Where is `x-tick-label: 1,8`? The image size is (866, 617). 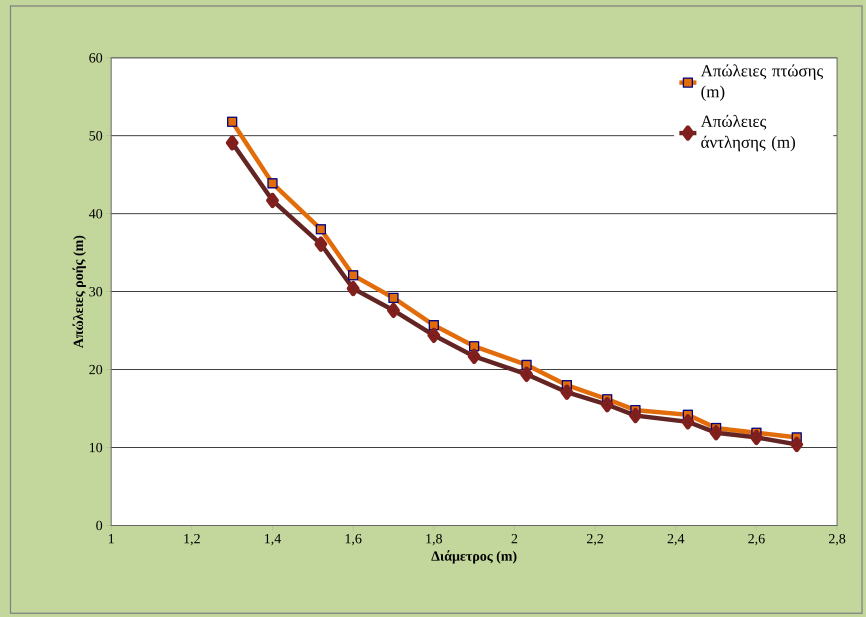
x-tick-label: 1,8 is located at coordinates (434, 540).